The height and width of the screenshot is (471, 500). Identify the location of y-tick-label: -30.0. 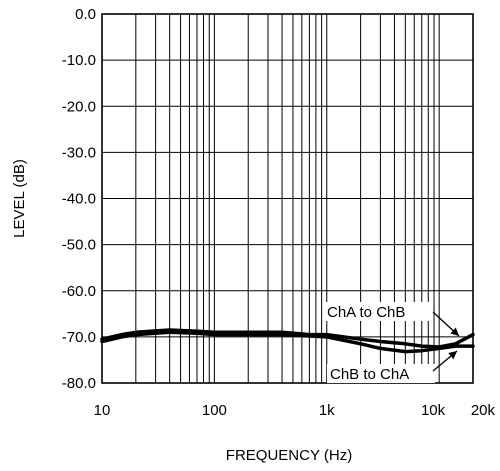
(79, 152).